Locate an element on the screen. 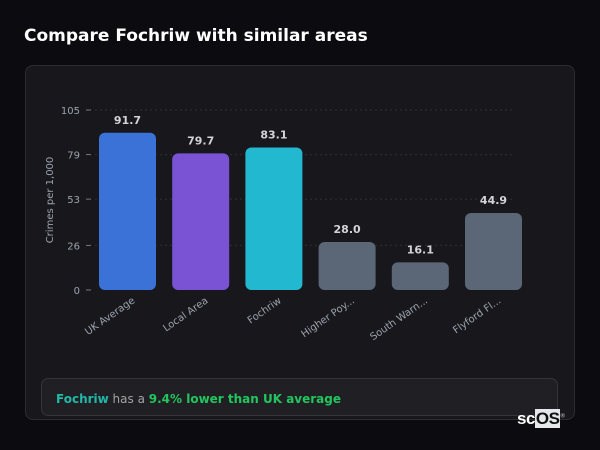  y-axis-label: Crimes per 1,000 is located at coordinates (50, 200).